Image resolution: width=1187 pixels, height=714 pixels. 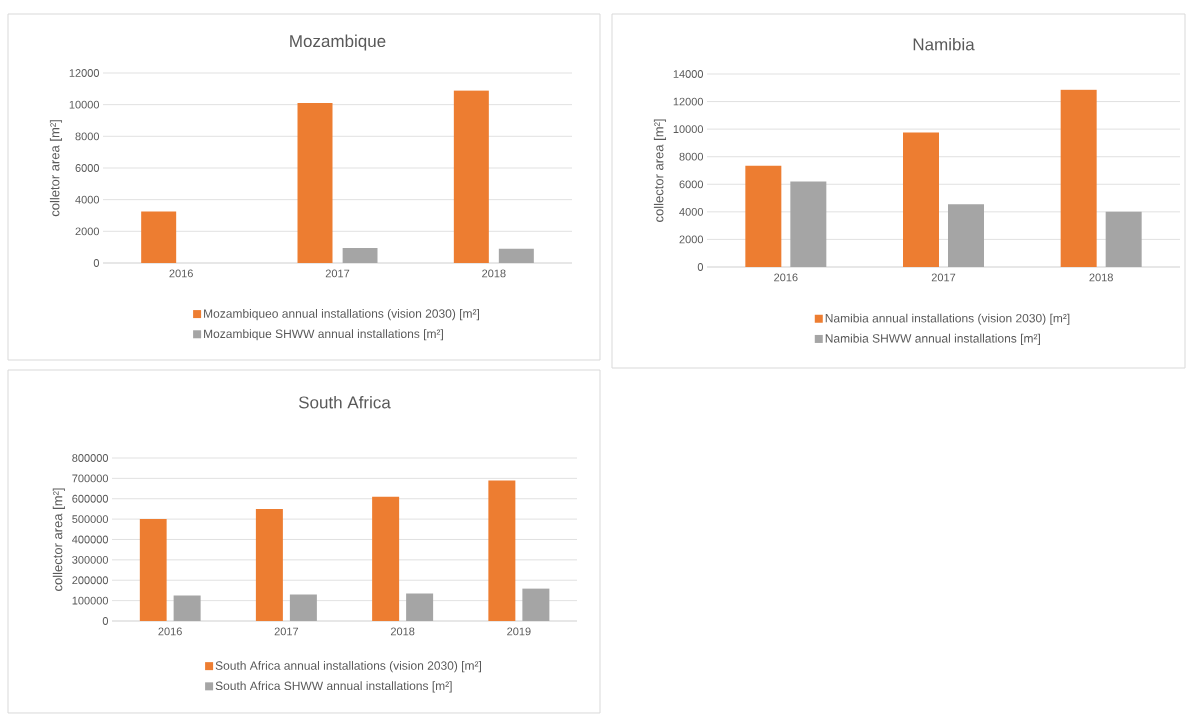 I want to click on legend-label: South Africa SHWW annual installations [m²], so click(x=333, y=687).